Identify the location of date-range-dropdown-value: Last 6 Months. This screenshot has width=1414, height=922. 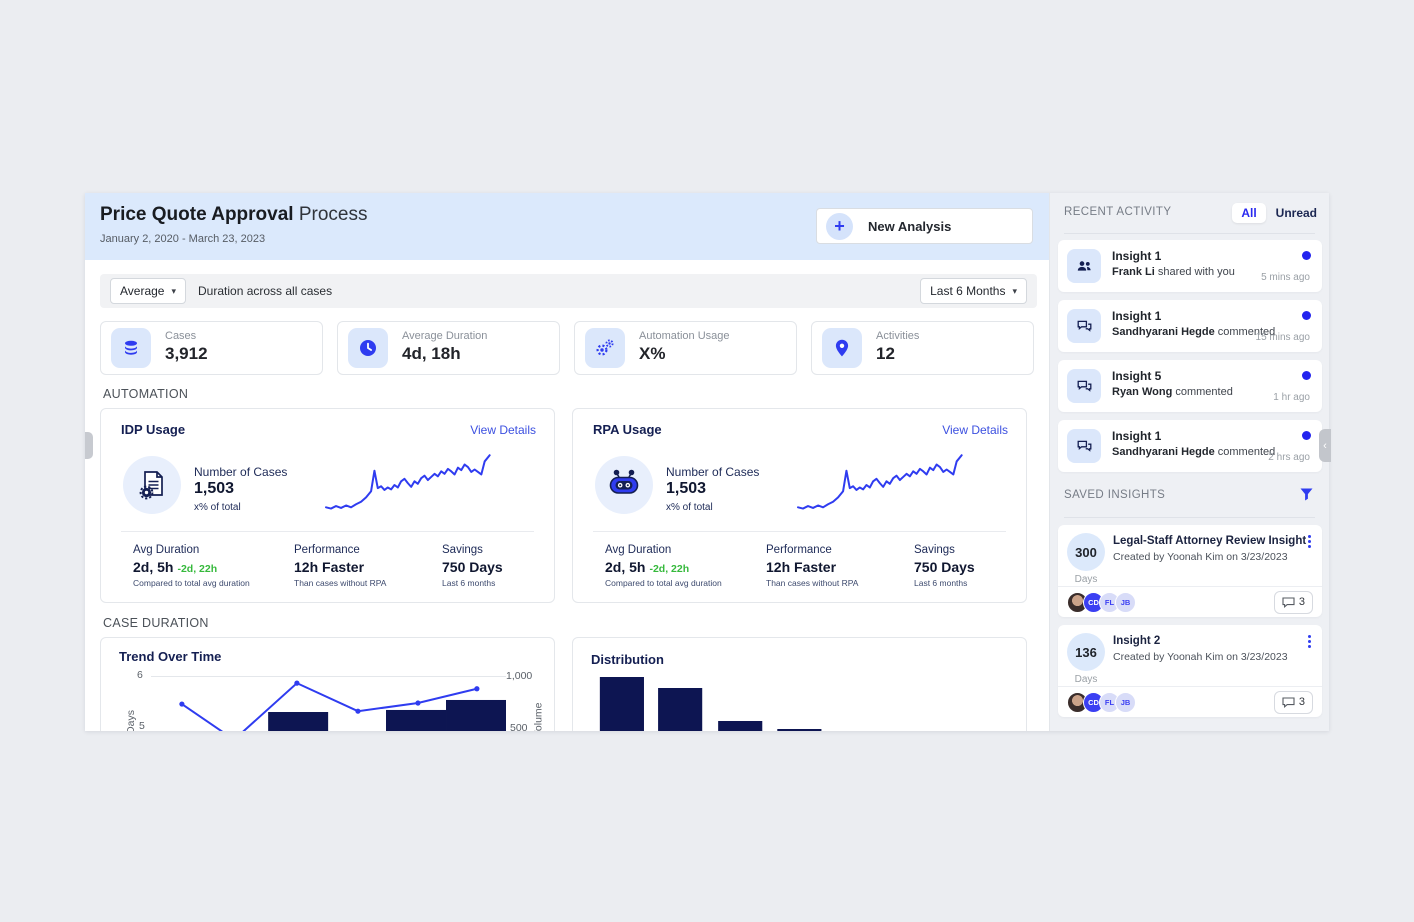
(968, 291).